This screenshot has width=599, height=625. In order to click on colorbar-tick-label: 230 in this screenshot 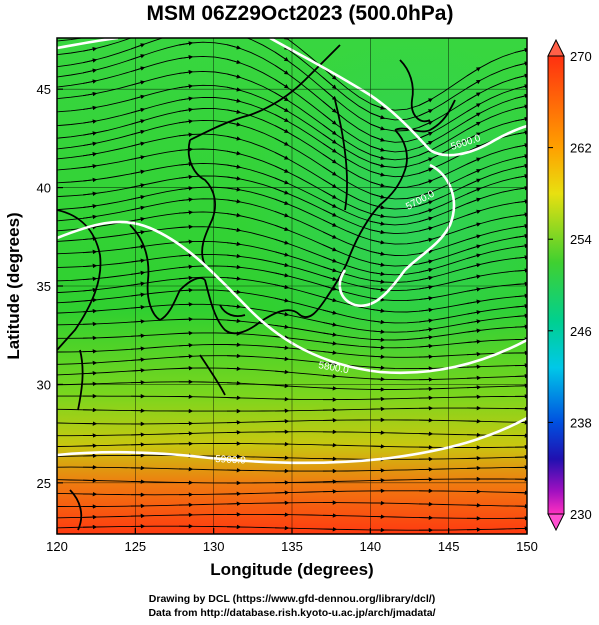, I will do `click(581, 514)`.